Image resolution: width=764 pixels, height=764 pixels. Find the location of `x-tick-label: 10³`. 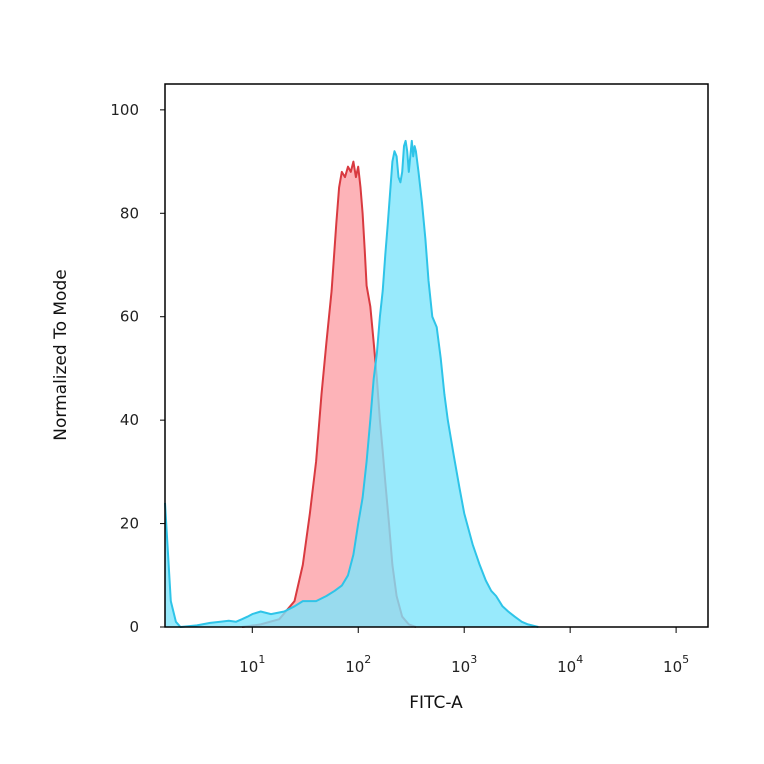

x-tick-label: 10³ is located at coordinates (464, 664).